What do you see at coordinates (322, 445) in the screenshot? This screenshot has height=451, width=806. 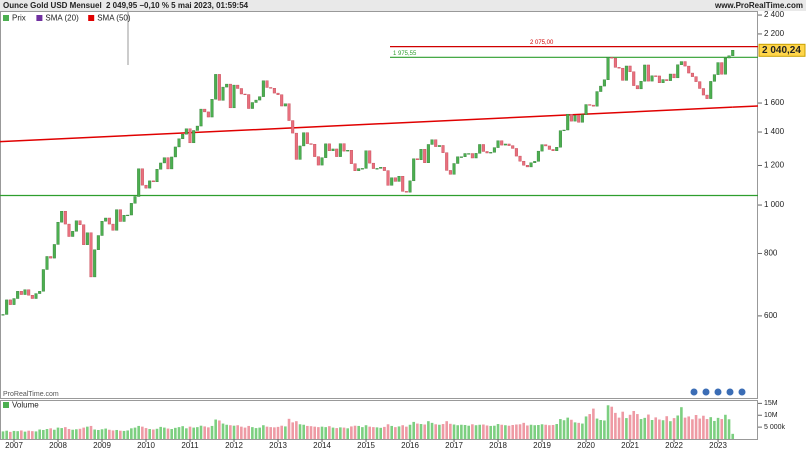 I see `x-tick-label: 2014` at bounding box center [322, 445].